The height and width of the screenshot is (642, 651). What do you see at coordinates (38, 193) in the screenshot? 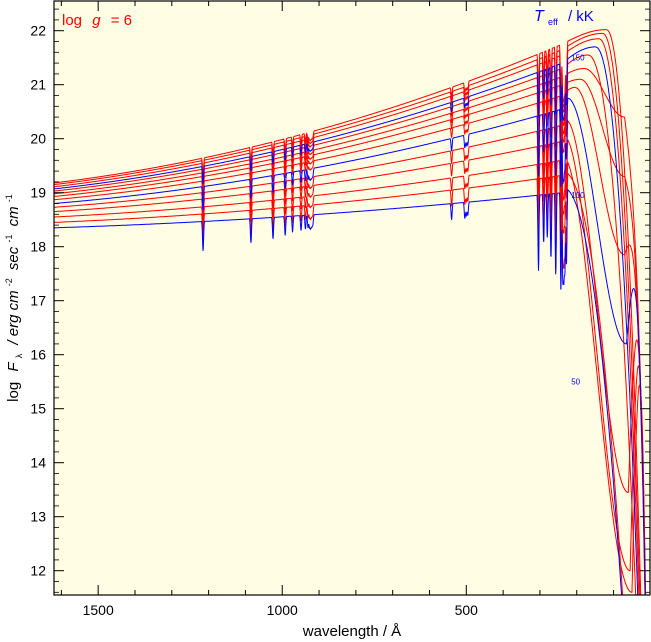
I see `y-tick-label: 19` at bounding box center [38, 193].